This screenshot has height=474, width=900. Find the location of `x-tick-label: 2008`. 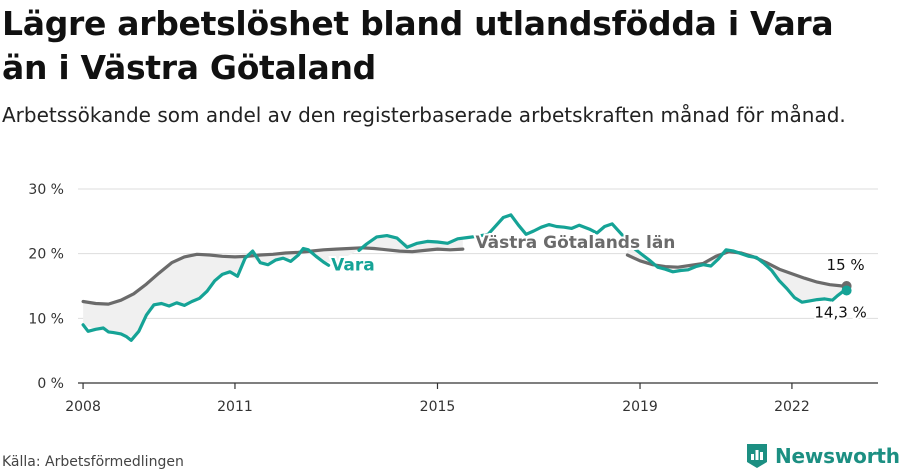

x-tick-label: 2008 is located at coordinates (83, 407).